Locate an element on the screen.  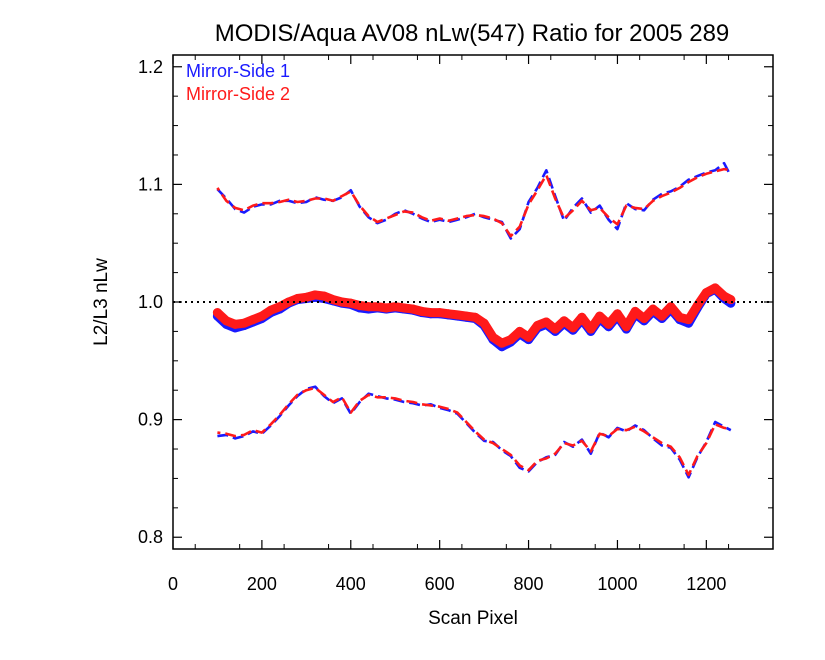
y-tick-label: 1.0 is located at coordinates (150, 302).